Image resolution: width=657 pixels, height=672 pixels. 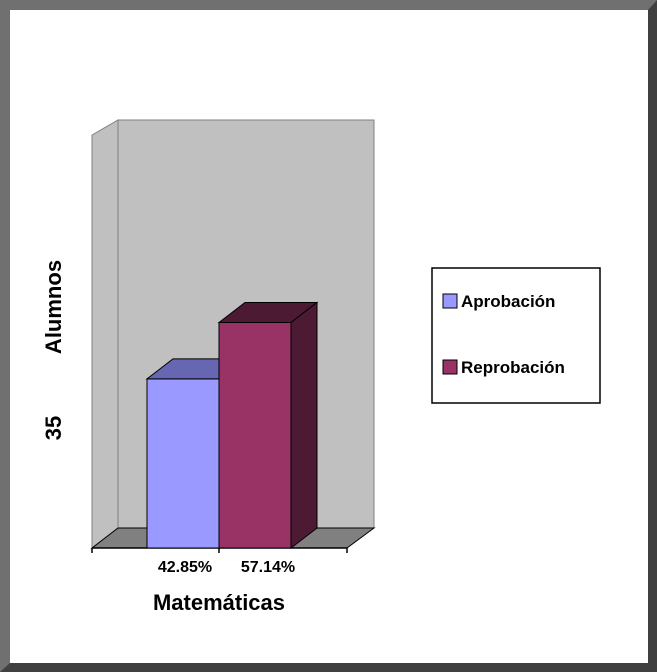 I want to click on data-label-reprobacion: 57.14%, so click(x=268, y=567).